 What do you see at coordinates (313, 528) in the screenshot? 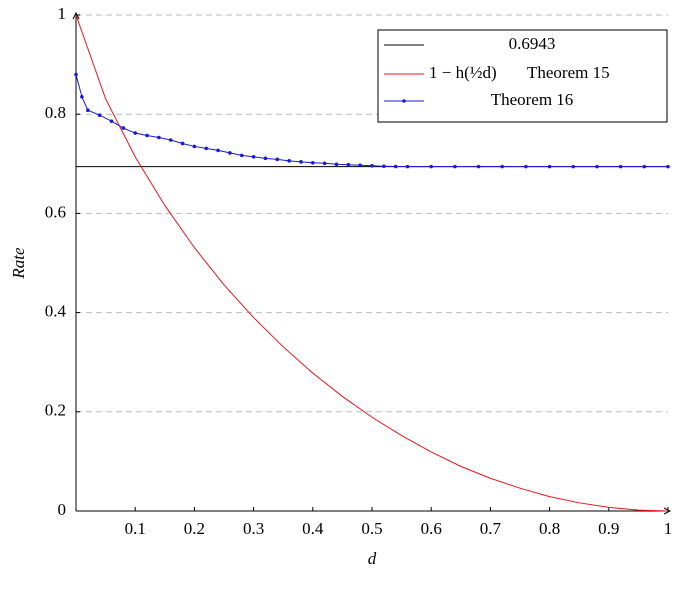
I see `x-tick-label: 0.4` at bounding box center [313, 528].